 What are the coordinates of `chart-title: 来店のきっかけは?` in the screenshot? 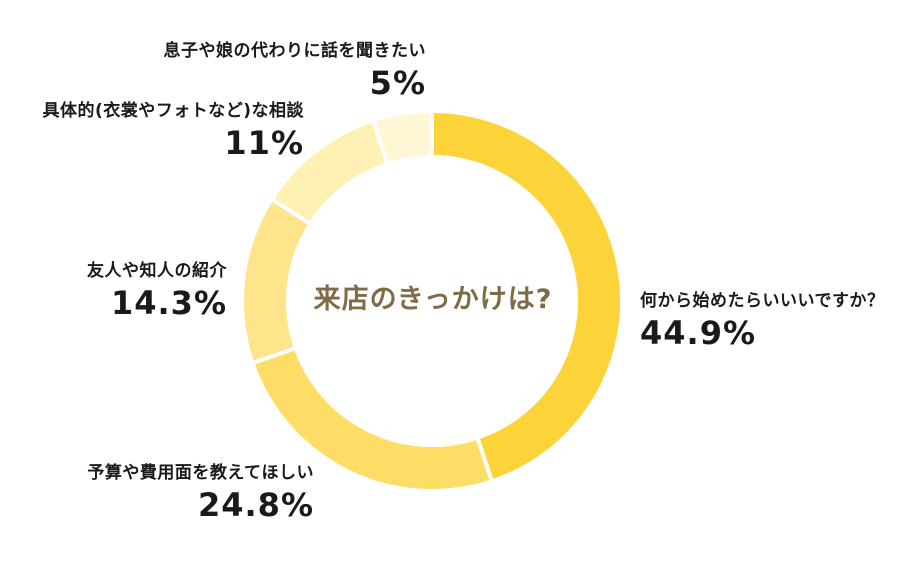 It's located at (433, 299).